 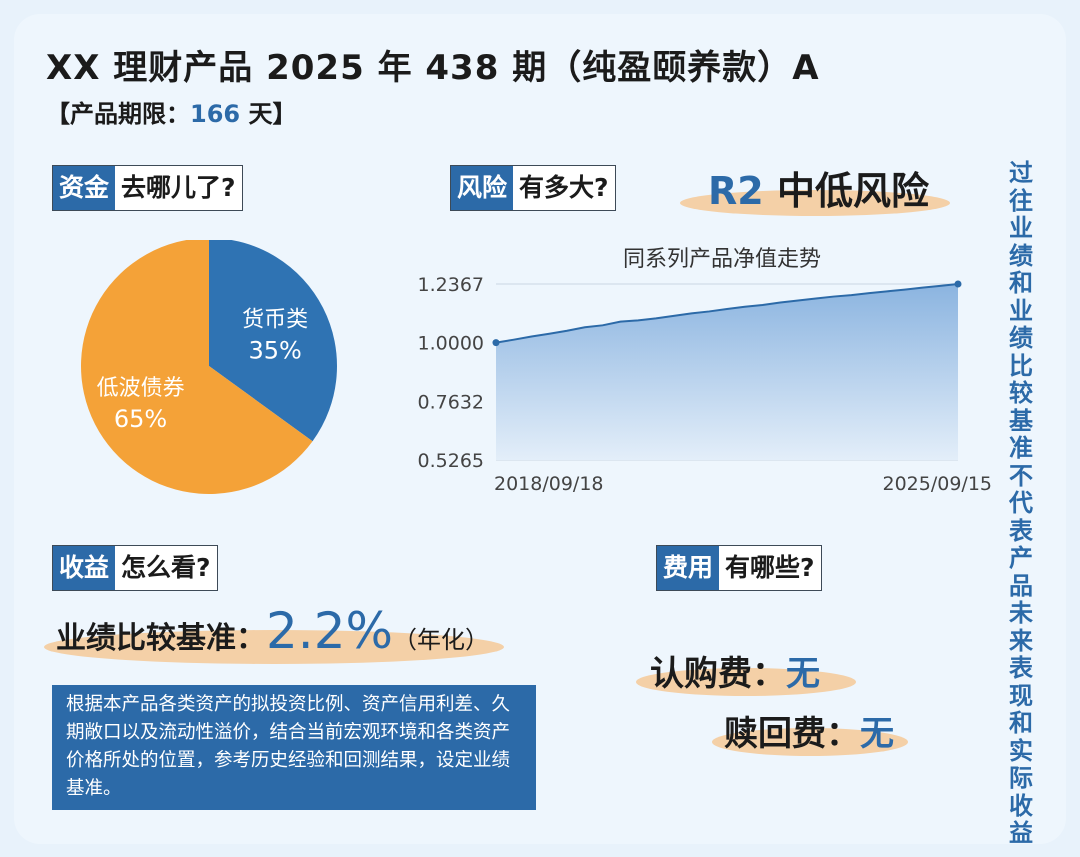 I want to click on x-start-label: 2018/09/18, so click(x=549, y=484).